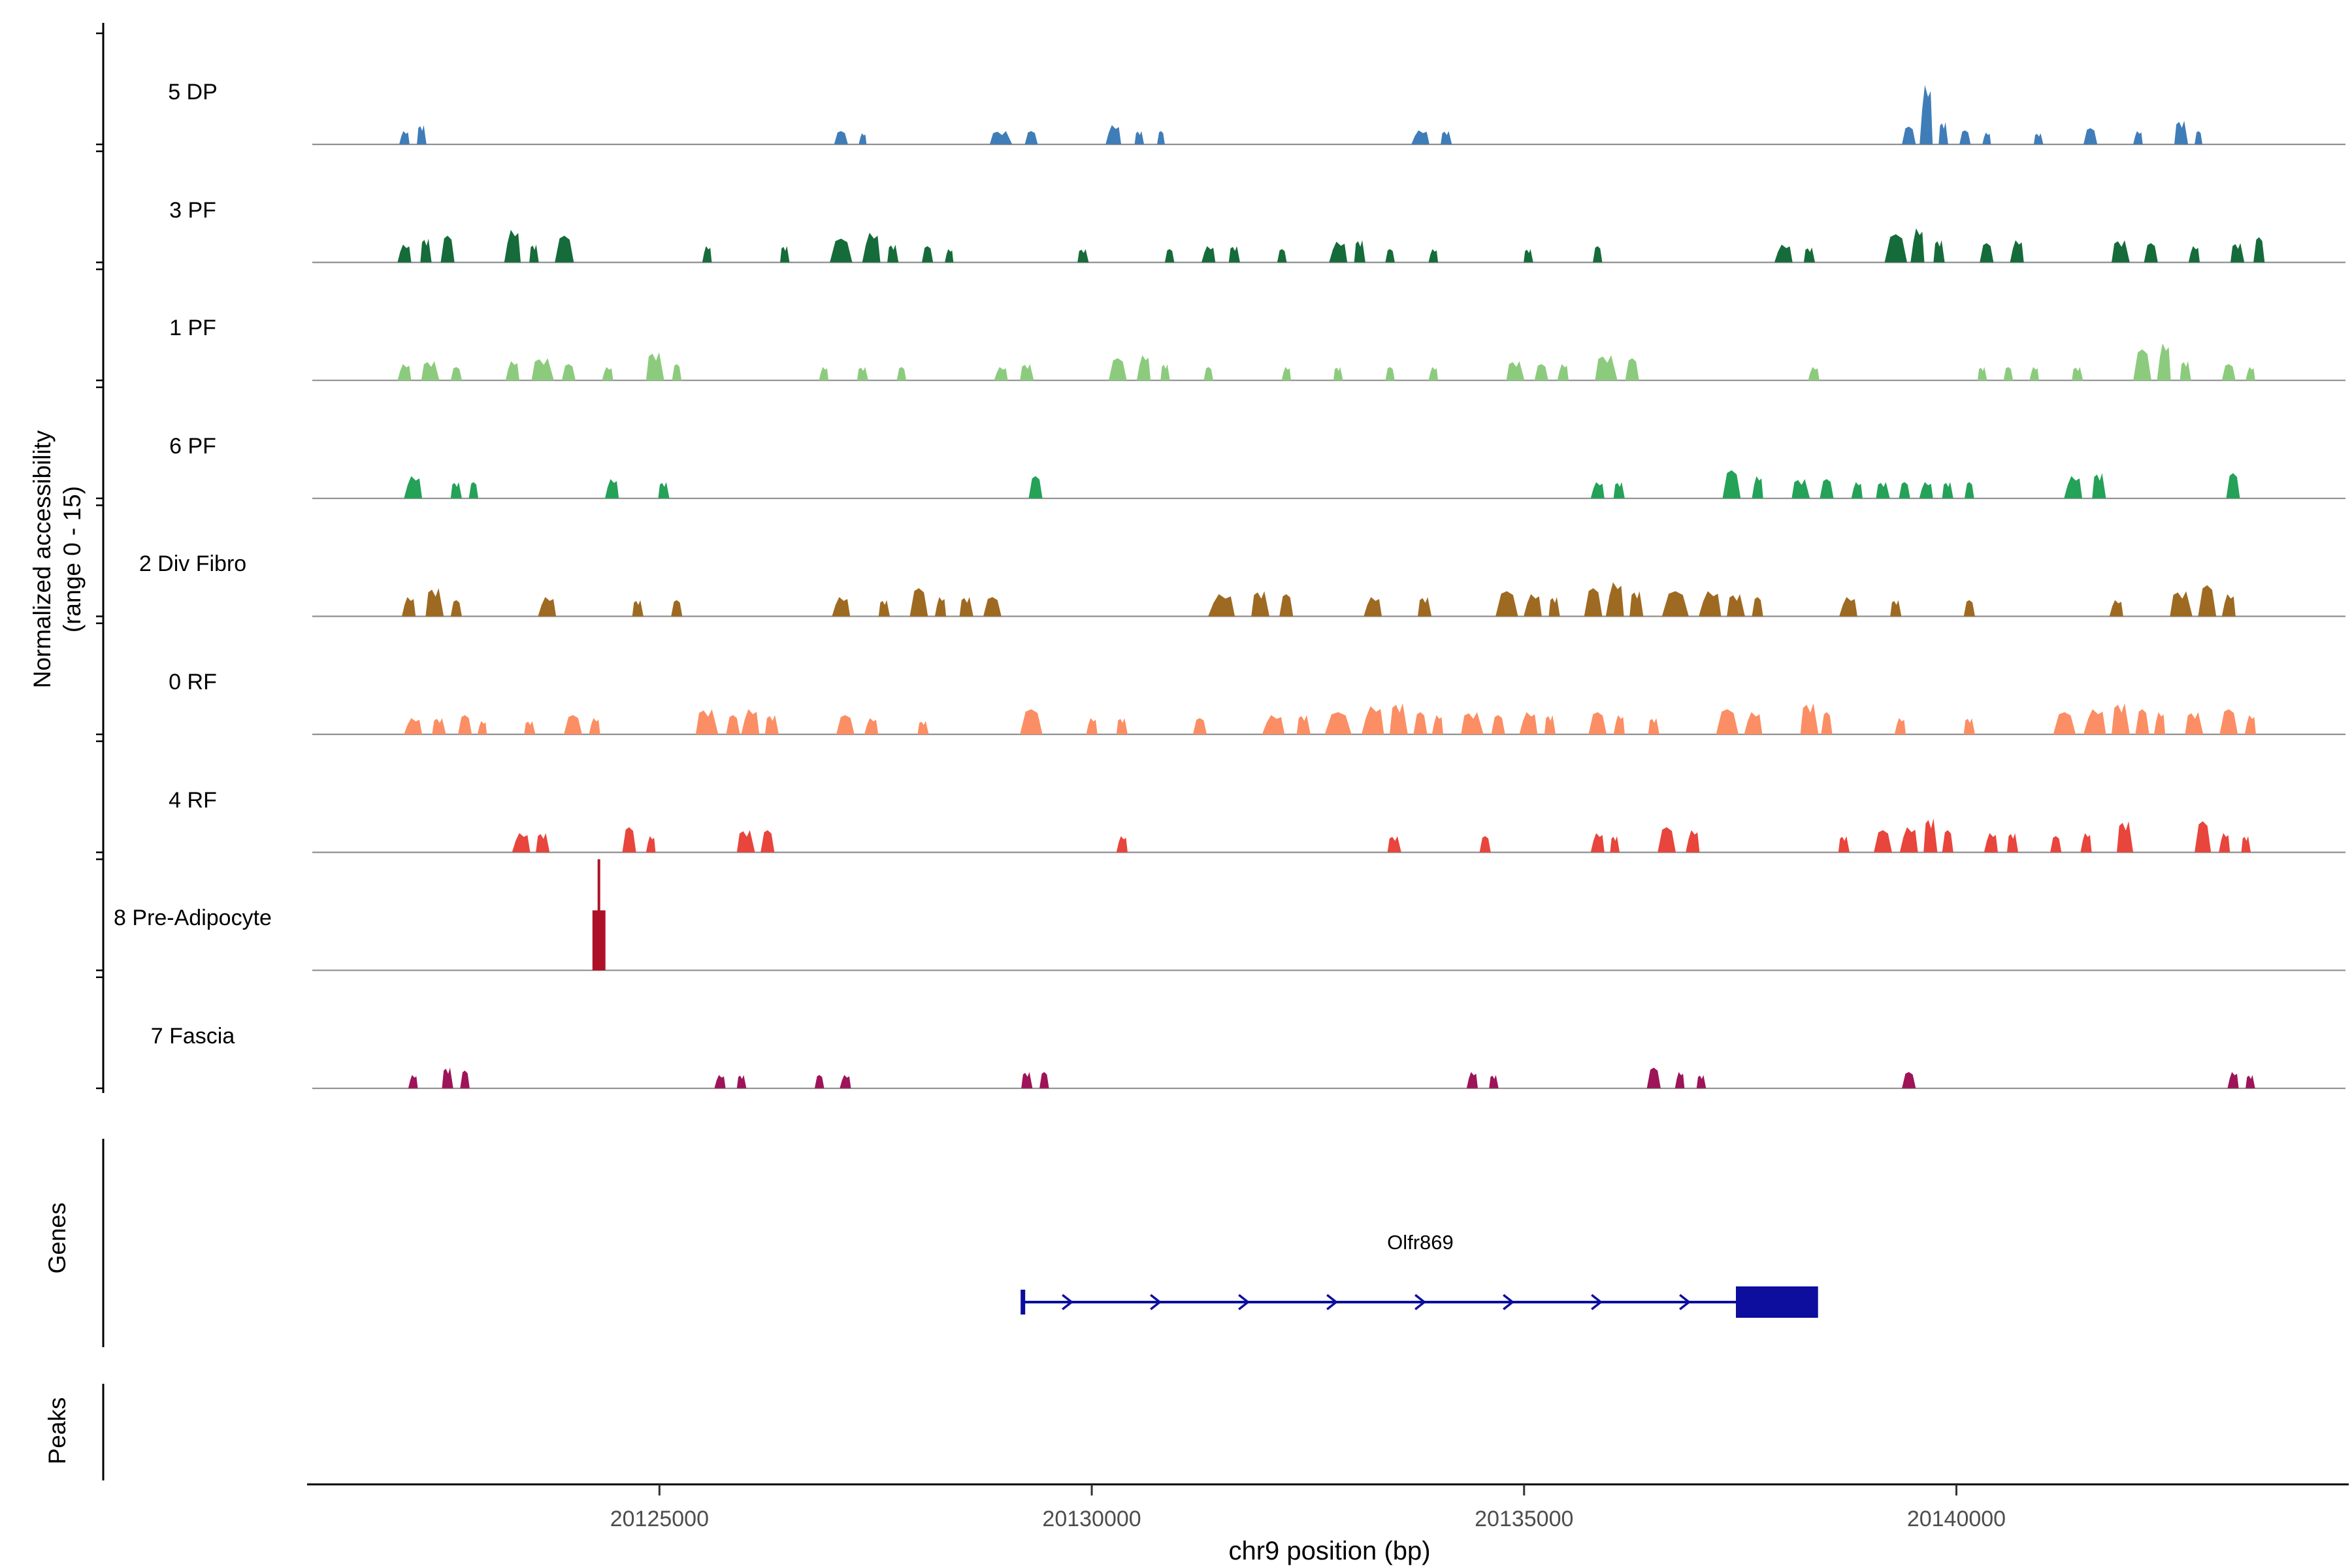  I want to click on y-axis-title-line1: Normalized accessibility, so click(42, 559).